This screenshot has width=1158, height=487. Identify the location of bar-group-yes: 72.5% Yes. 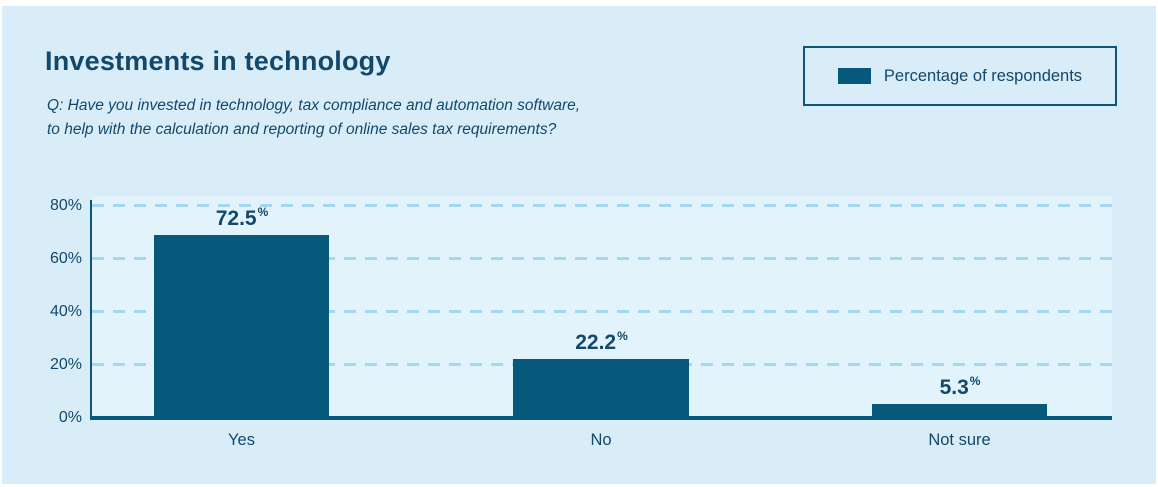
(241, 327).